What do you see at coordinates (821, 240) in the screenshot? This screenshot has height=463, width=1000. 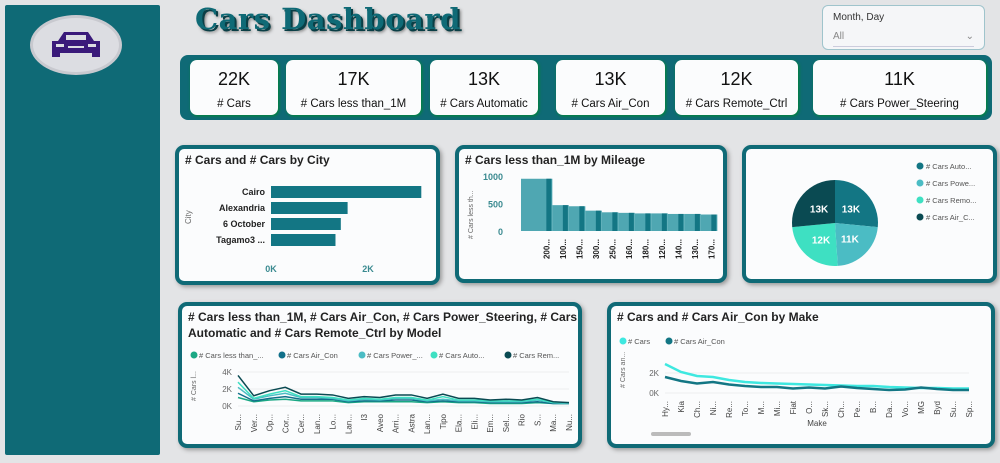 I see `slice-label: 12K` at bounding box center [821, 240].